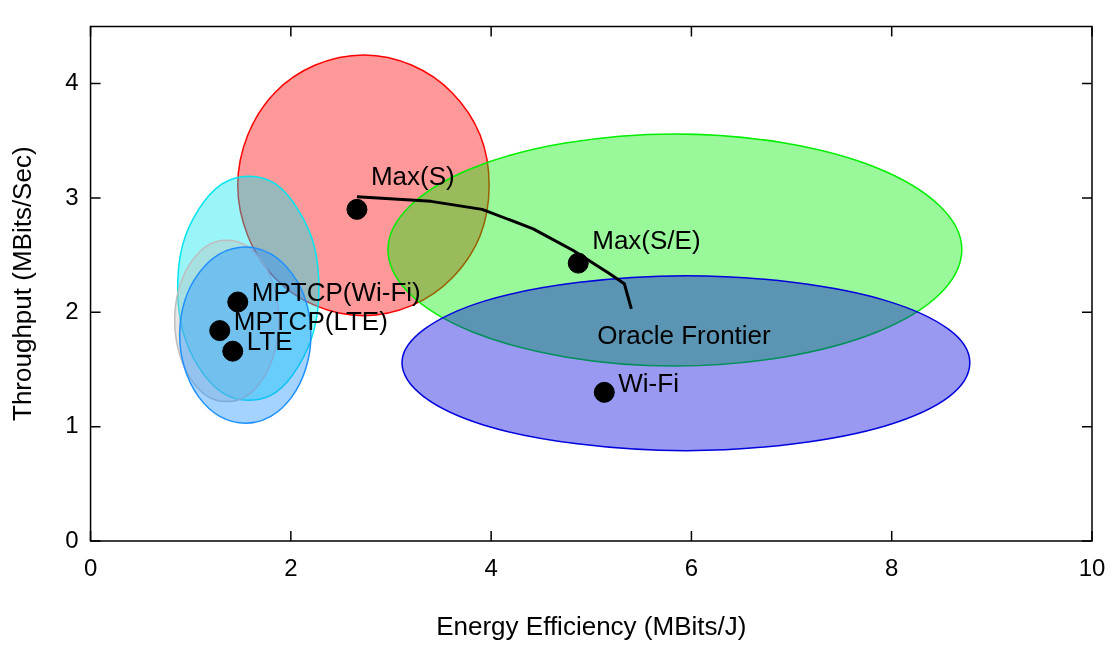  I want to click on series-label: Max(S/E), so click(646, 240).